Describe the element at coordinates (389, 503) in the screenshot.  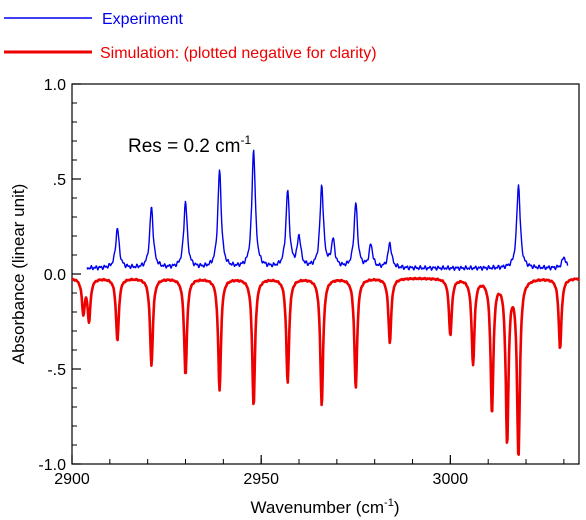
I see `x-axis-title-sup: -1` at that location.